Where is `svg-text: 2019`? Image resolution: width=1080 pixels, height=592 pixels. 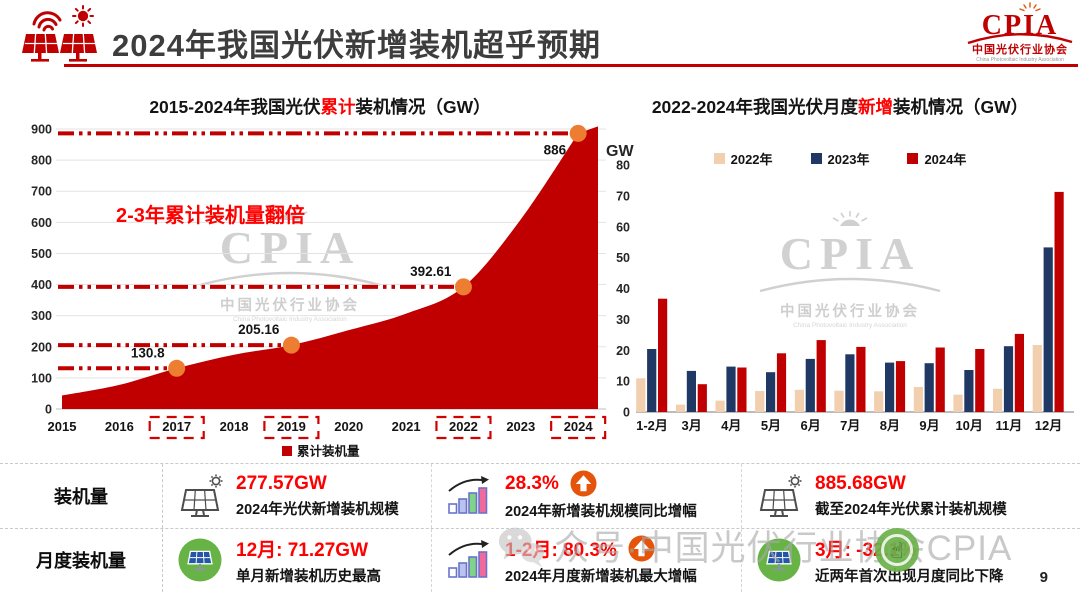 svg-text: 2019 is located at coordinates (291, 426).